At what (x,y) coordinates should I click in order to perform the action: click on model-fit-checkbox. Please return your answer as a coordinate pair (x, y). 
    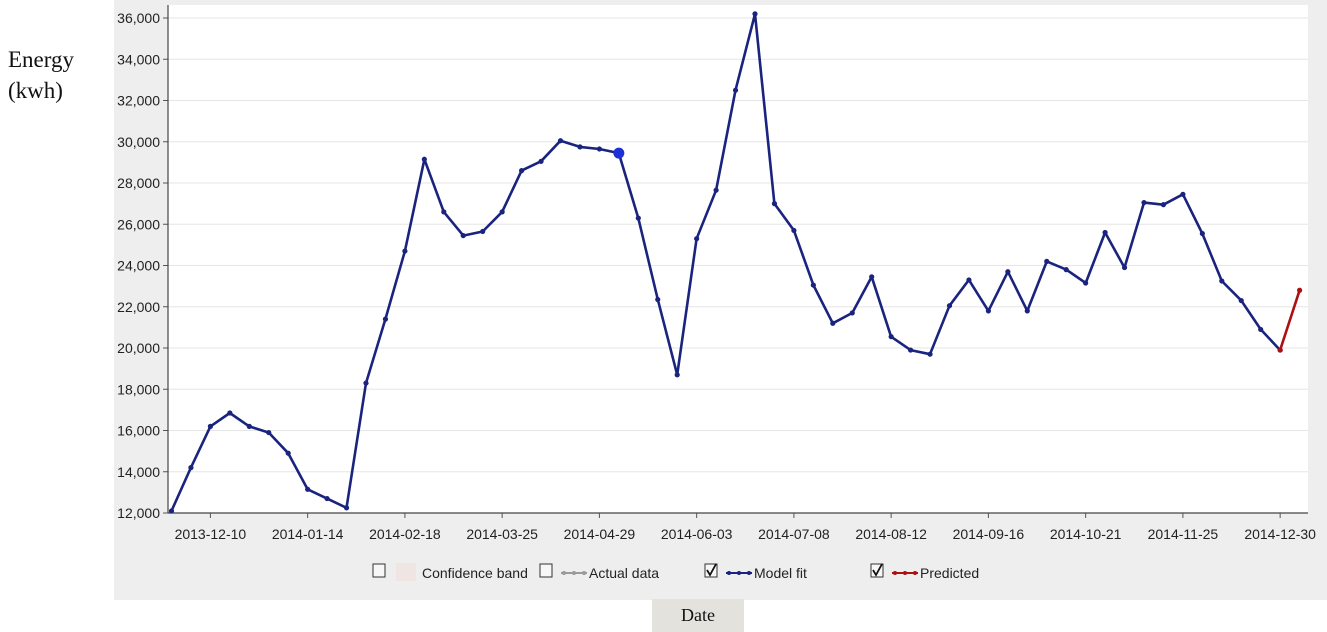
    Looking at the image, I should click on (711, 570).